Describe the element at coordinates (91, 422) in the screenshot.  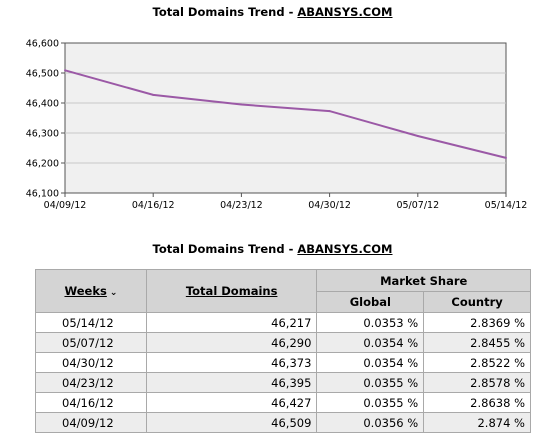
I see `week-cell: 04/09/12` at that location.